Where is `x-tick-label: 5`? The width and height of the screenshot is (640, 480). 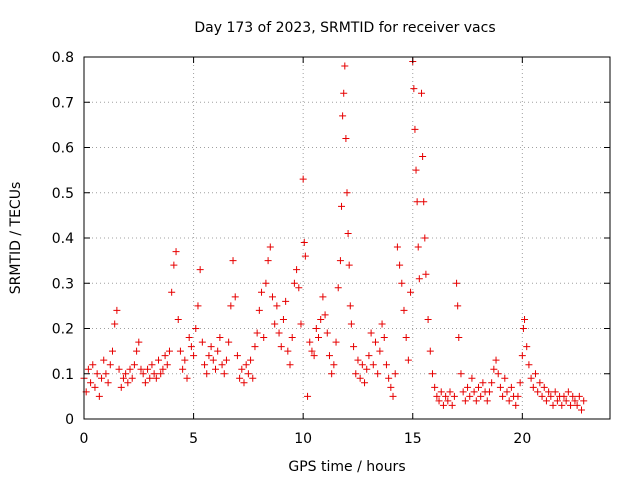
x-tick-label: 5 is located at coordinates (193, 439).